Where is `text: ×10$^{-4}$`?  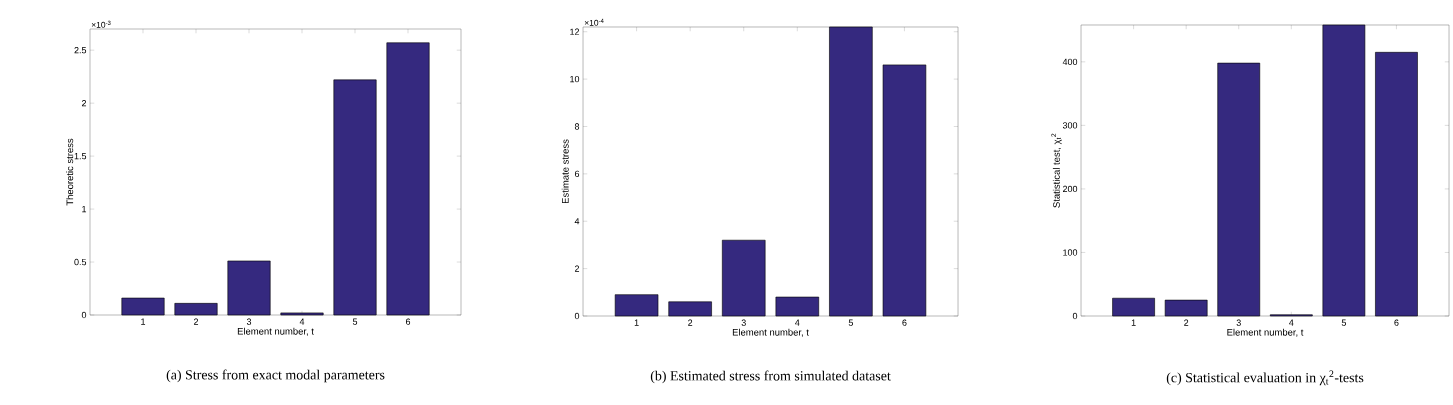 text: ×10$^{-4}$ is located at coordinates (594, 22).